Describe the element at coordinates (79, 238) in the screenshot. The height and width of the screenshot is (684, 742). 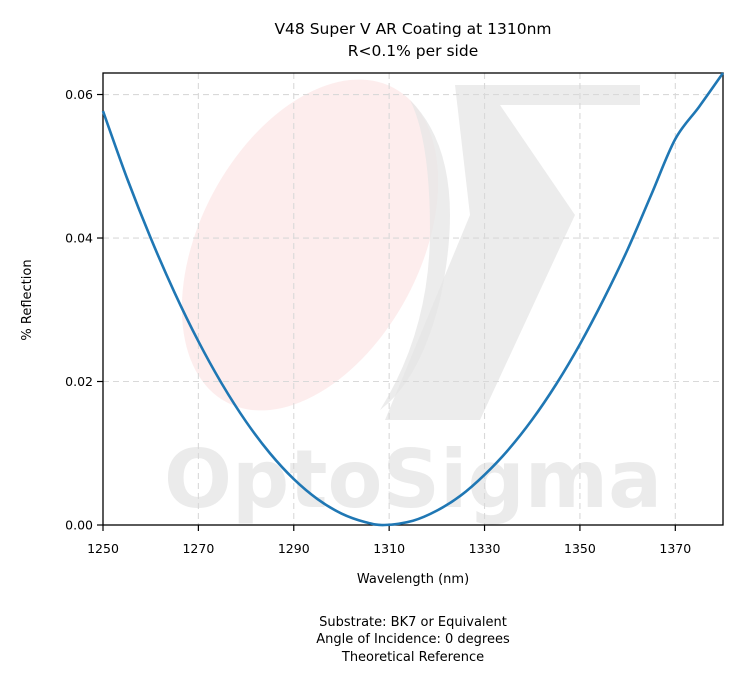
I see `y-tick-label: 0.04` at that location.